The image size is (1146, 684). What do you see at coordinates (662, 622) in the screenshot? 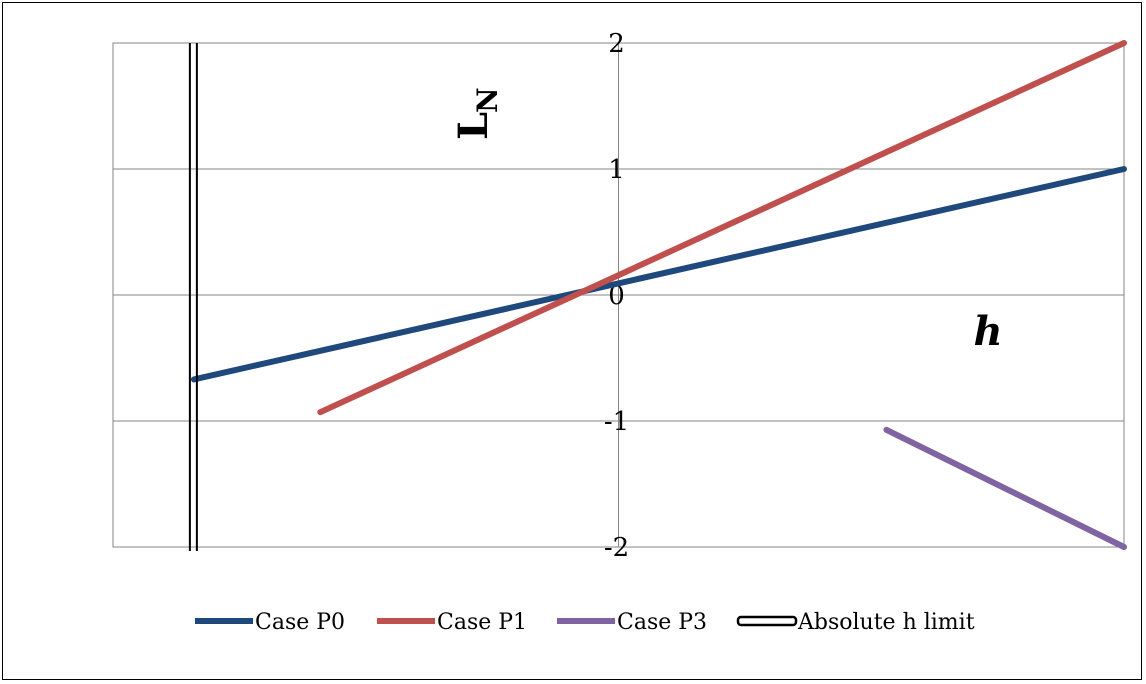
I see `legend-label: Case P3` at bounding box center [662, 622].